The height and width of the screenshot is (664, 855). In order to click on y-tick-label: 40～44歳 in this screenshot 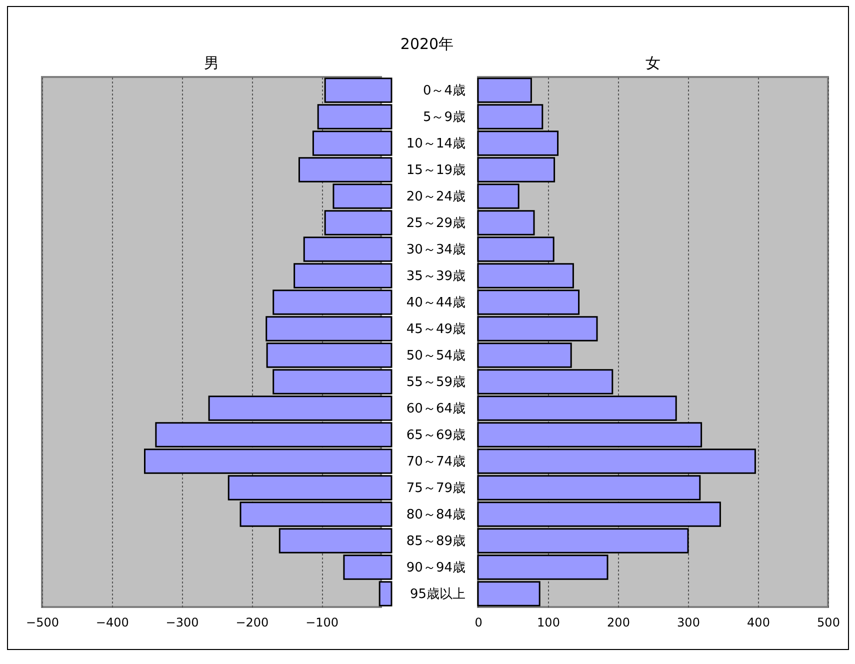, I will do `click(436, 302)`.